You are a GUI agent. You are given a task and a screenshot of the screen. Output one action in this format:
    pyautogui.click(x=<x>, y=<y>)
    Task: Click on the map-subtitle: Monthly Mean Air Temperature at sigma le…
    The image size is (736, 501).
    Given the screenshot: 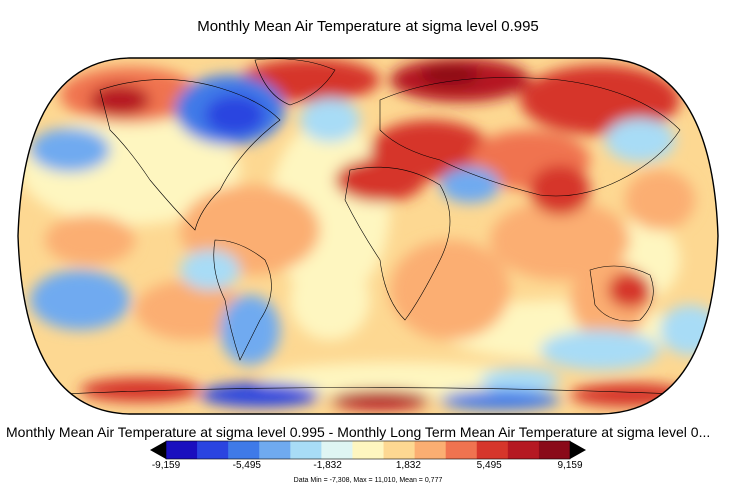 What is the action you would take?
    pyautogui.click(x=358, y=432)
    